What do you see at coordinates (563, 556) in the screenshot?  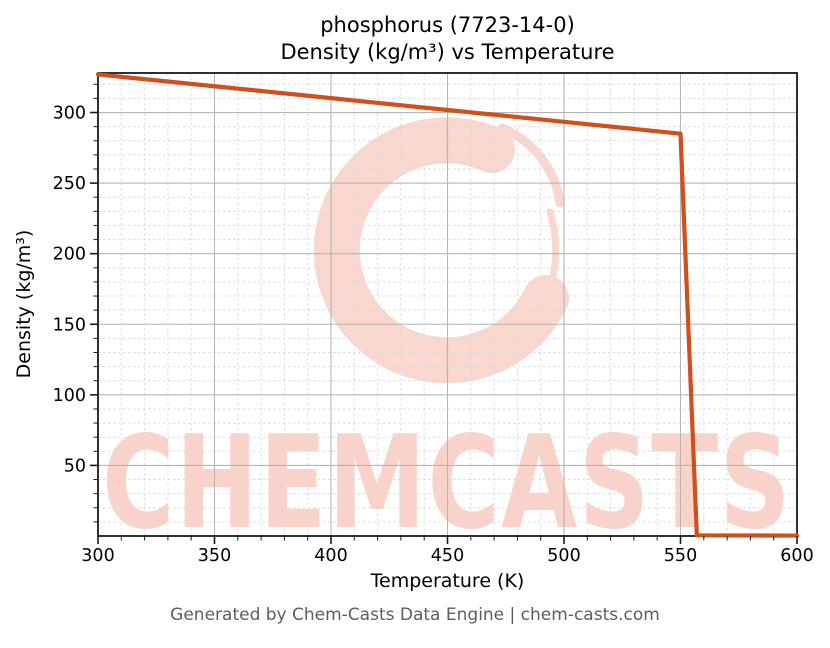 I see `x-tick-label: 500` at bounding box center [563, 556].